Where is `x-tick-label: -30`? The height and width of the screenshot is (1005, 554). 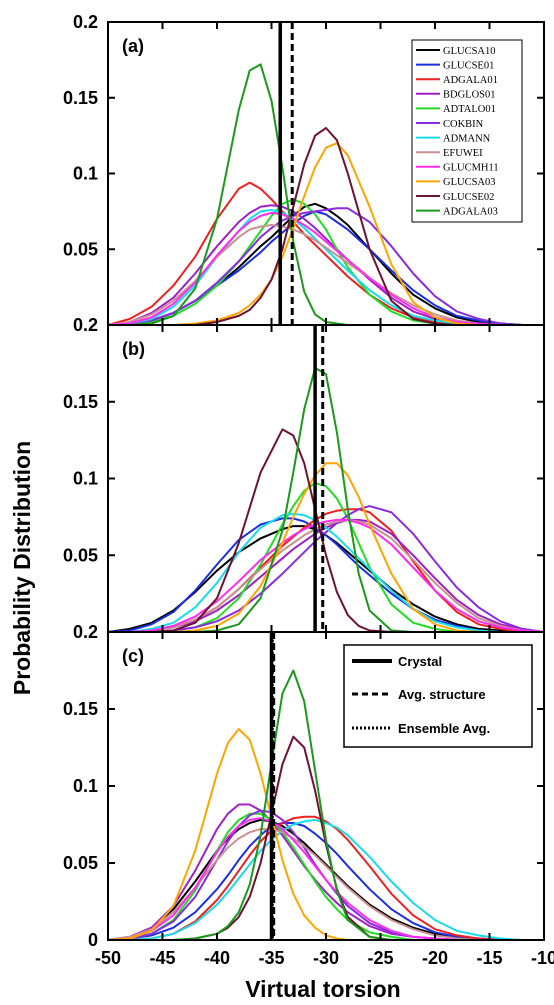
x-tick-label: -30 is located at coordinates (326, 958).